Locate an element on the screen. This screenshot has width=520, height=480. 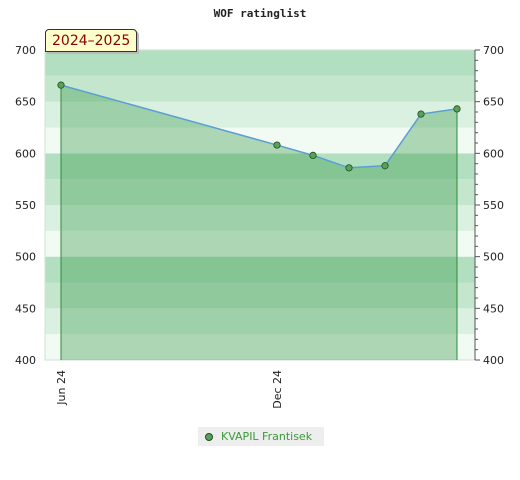
y-tick-label-right: 700 is located at coordinates (493, 50).